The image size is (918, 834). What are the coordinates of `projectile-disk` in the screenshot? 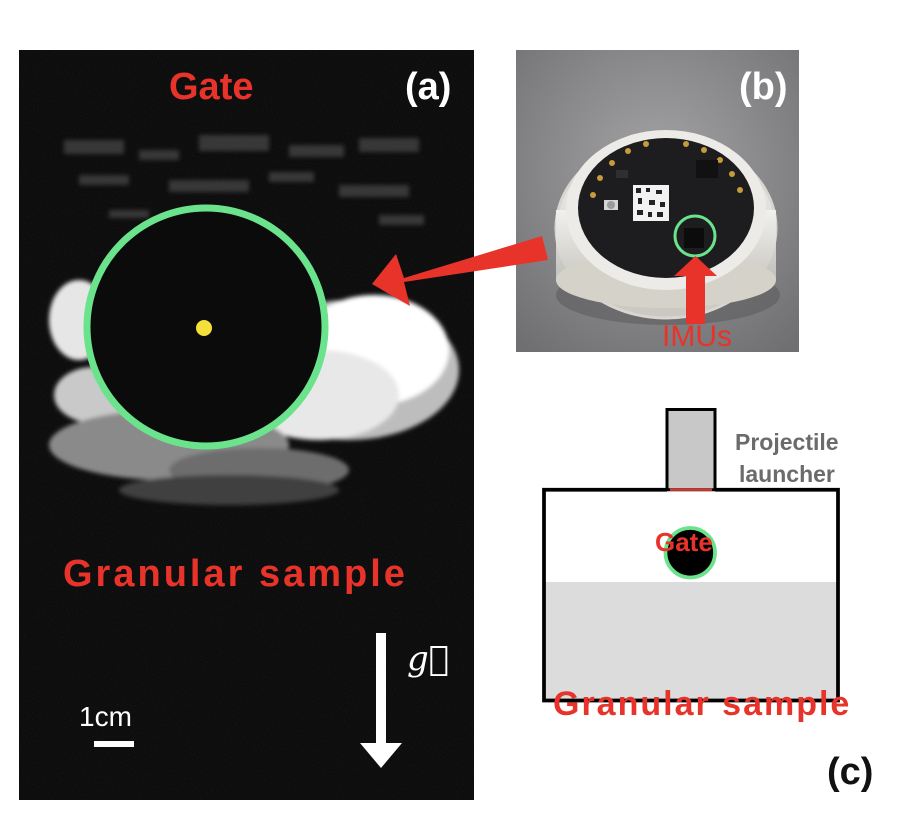 It's located at (690, 553).